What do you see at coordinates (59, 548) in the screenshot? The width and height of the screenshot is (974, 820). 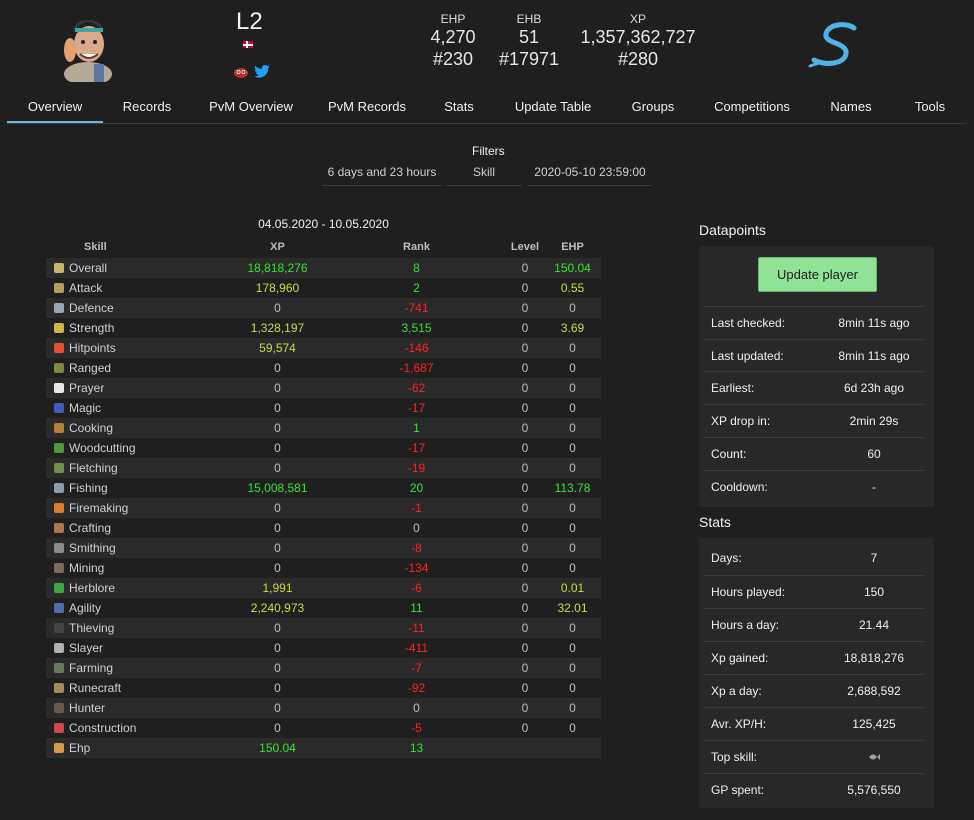 I see `smithing-icon` at bounding box center [59, 548].